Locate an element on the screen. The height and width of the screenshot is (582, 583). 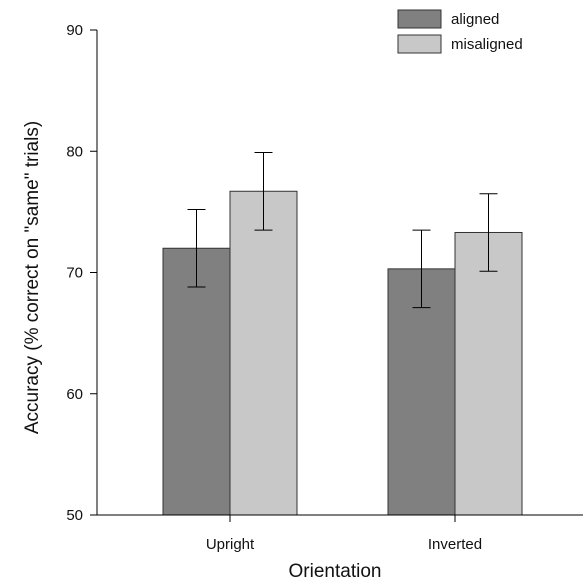
y-tick-label: 80 is located at coordinates (74, 151).